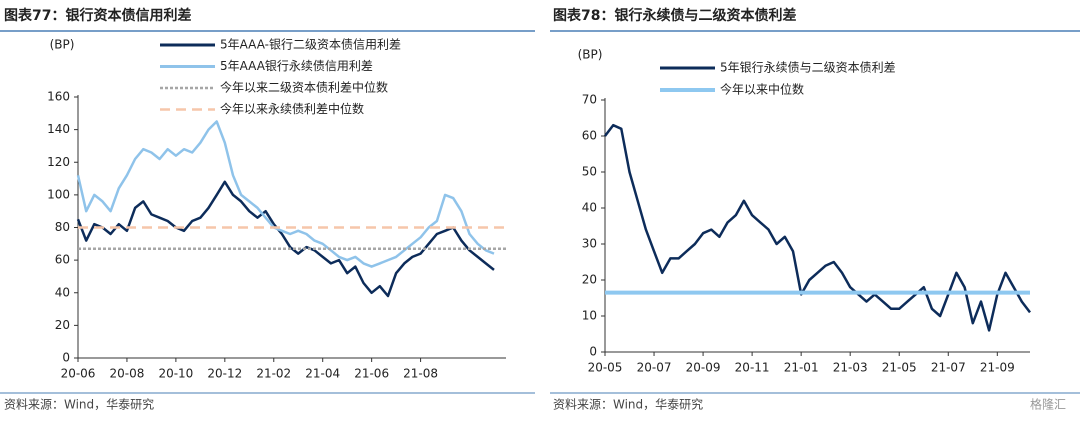 The height and width of the screenshot is (421, 1080). Describe the element at coordinates (224, 374) in the screenshot. I see `x-tick-label: 20-12` at that location.